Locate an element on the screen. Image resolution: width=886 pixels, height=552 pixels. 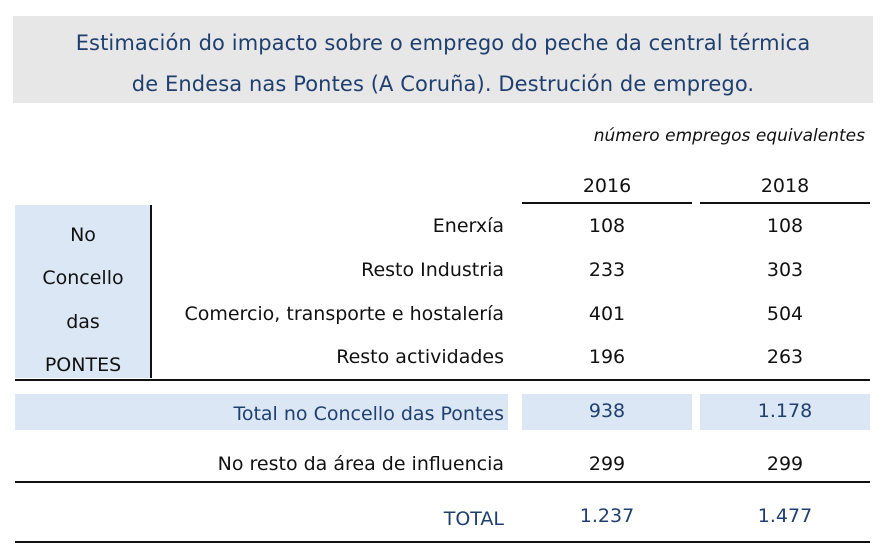
cell-resto-industria-2016: 233 is located at coordinates (607, 270).